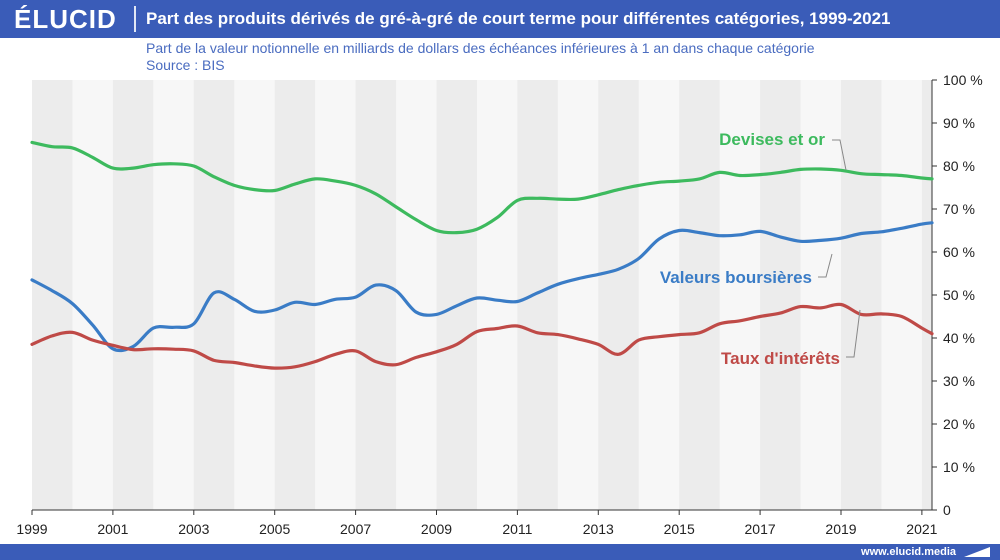  What do you see at coordinates (959, 424) in the screenshot?
I see `y-tick-label: 20 %` at bounding box center [959, 424].